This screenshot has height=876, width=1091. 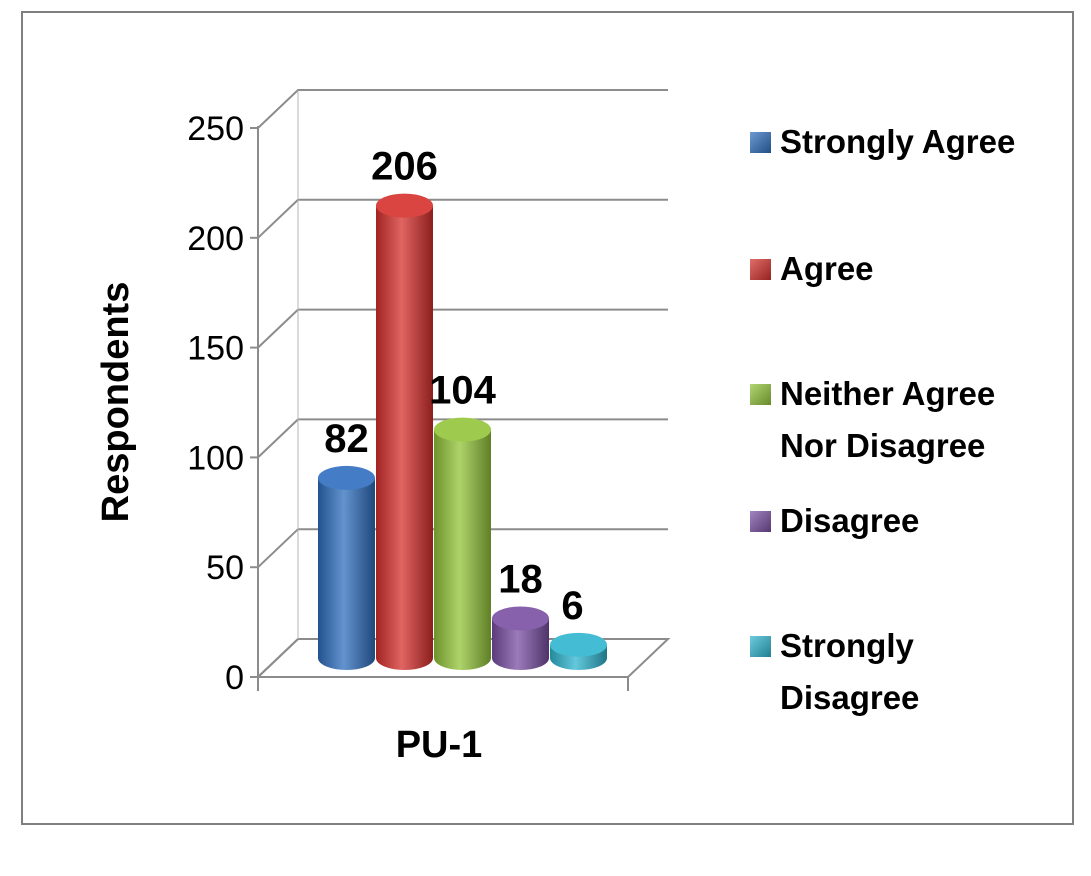 I want to click on bar-strongly-disagree, so click(x=578, y=651).